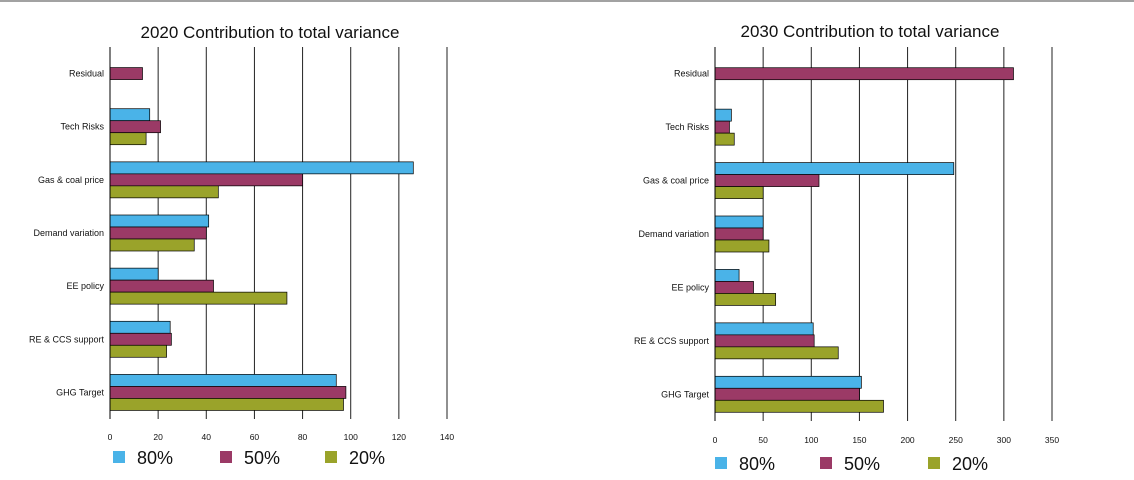 The width and height of the screenshot is (1134, 480). Describe the element at coordinates (255, 437) in the screenshot. I see `x-tick-label: 60` at that location.